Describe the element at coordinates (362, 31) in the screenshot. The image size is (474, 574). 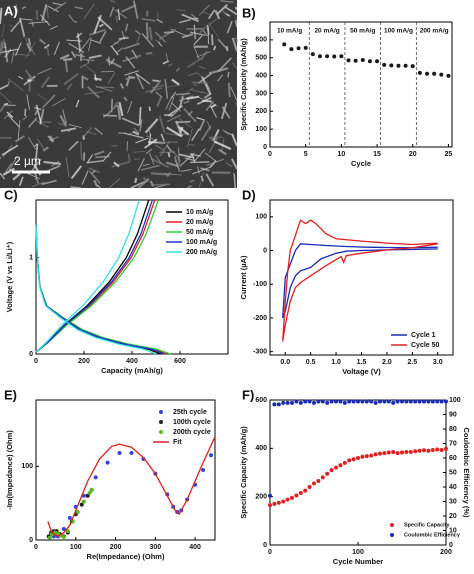
I see `rate-label: 50 mA/g` at that location.